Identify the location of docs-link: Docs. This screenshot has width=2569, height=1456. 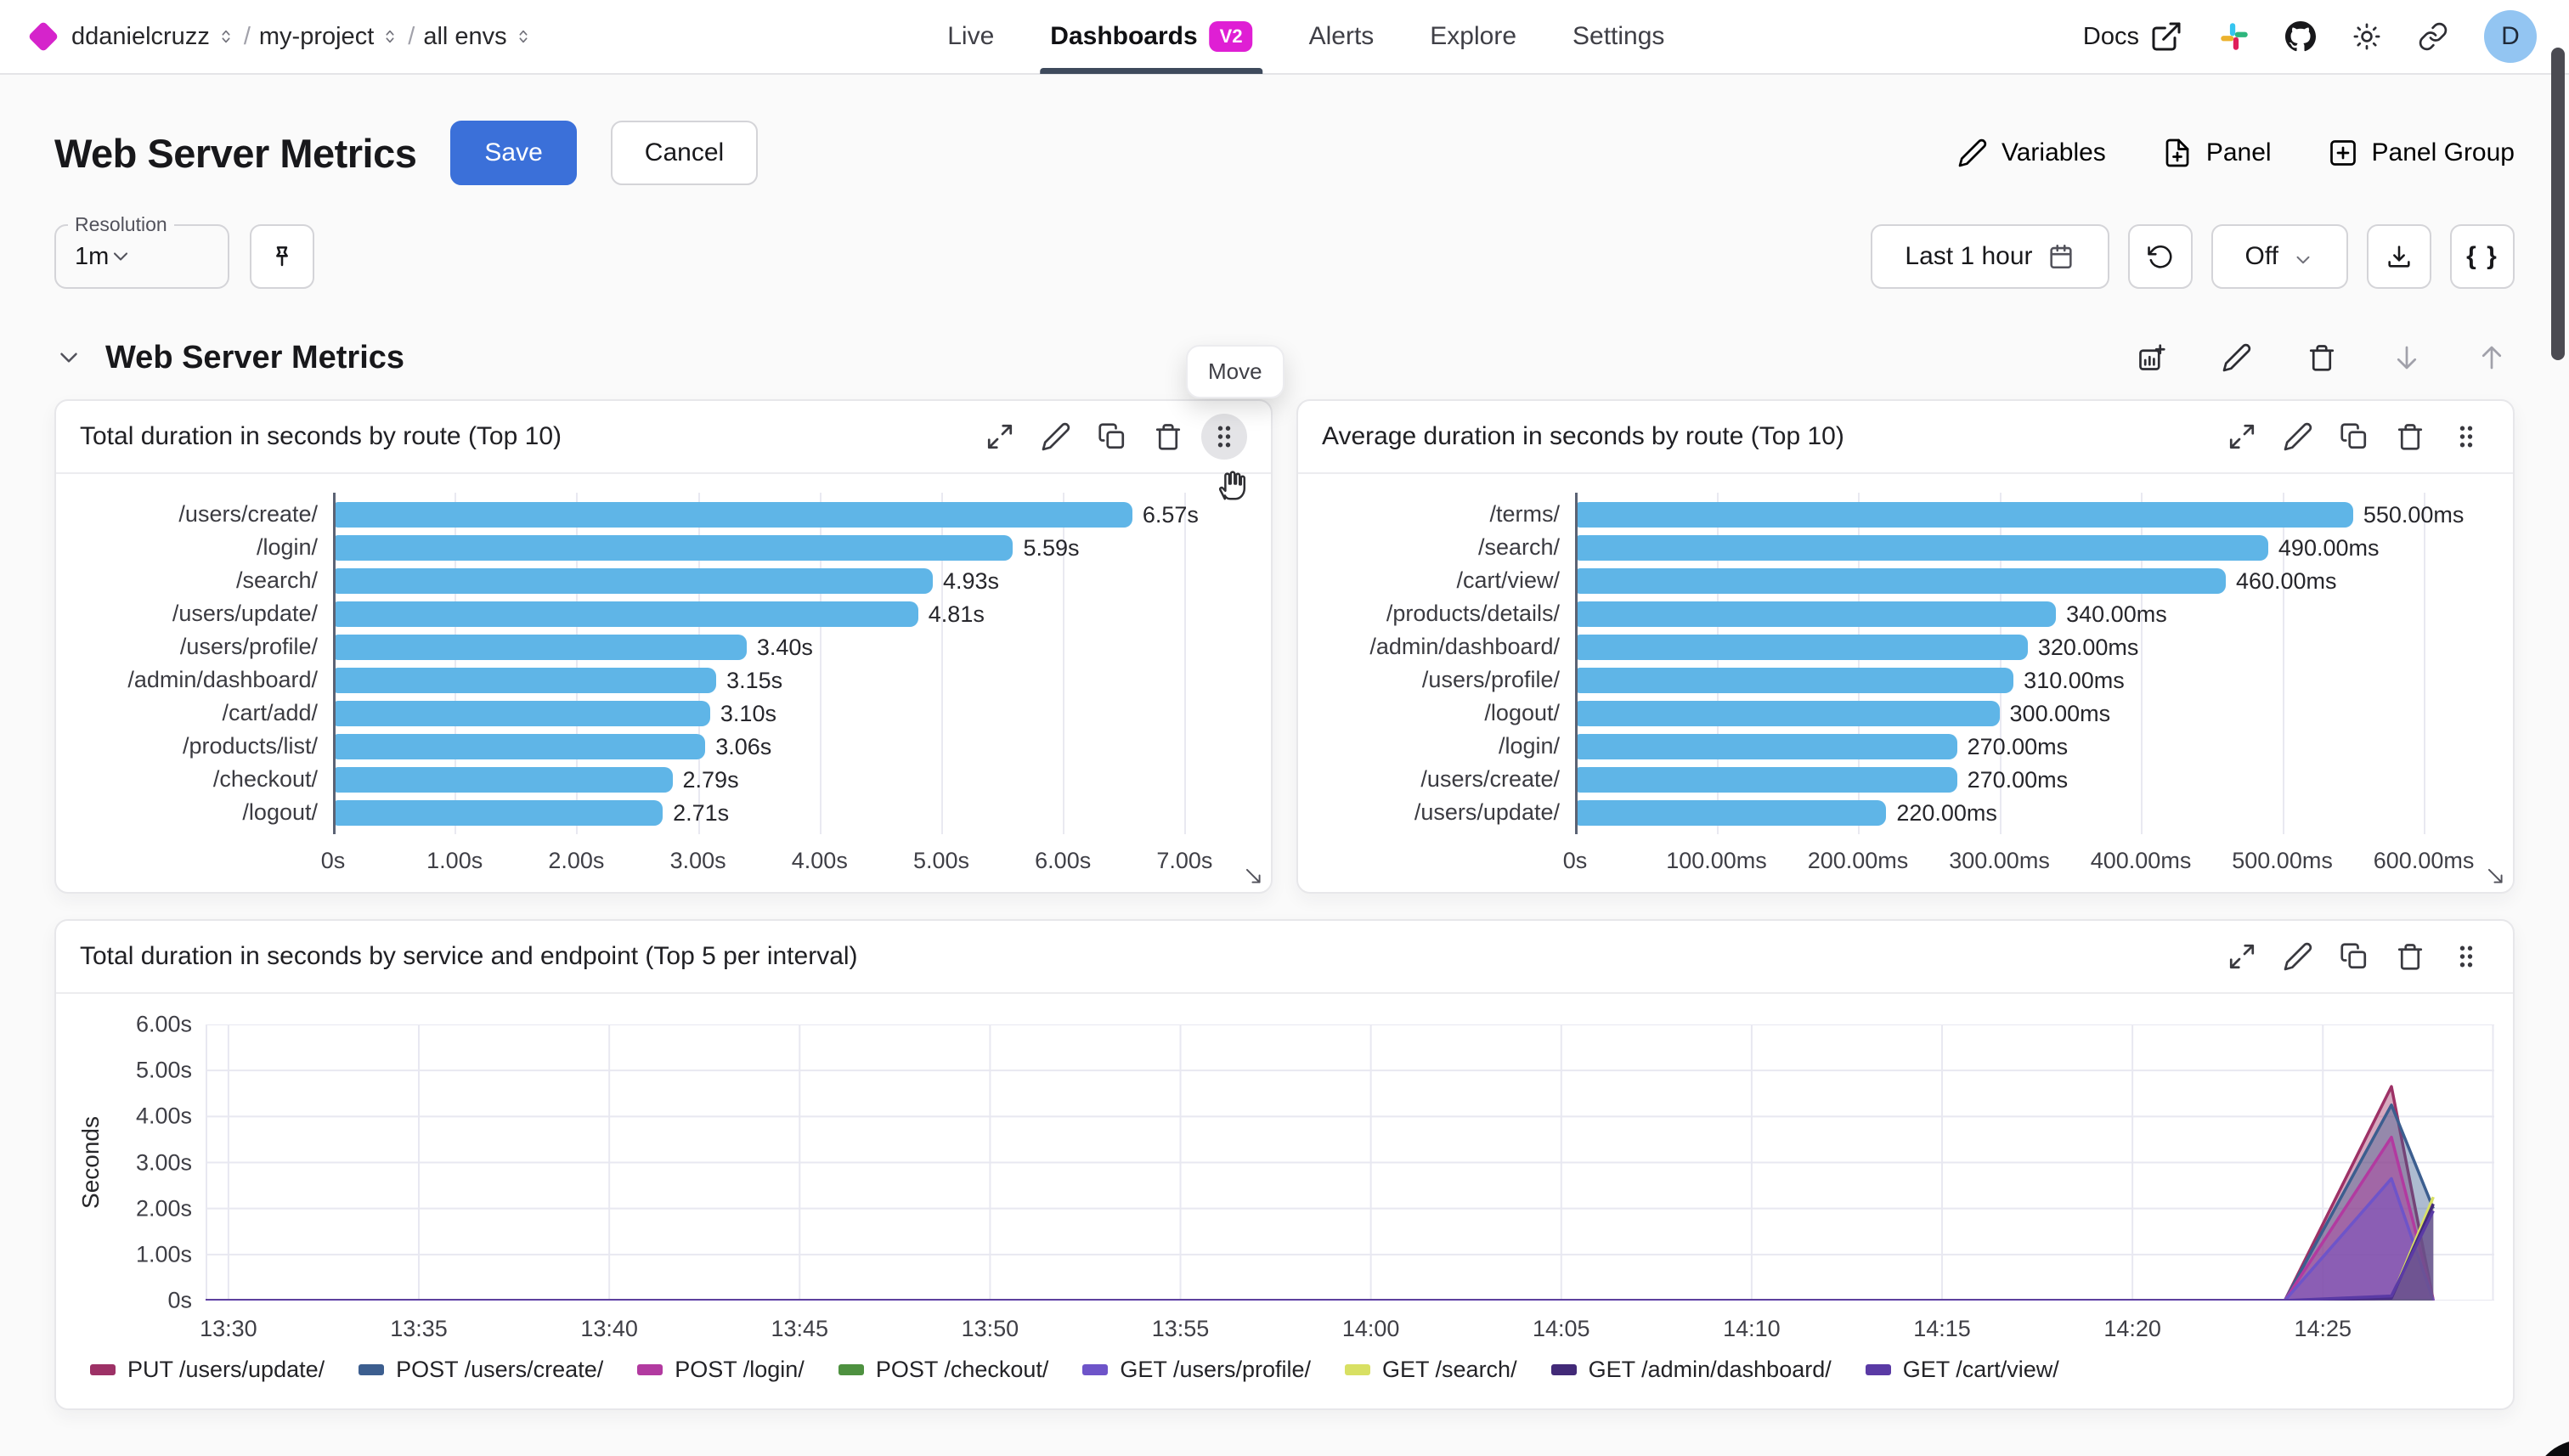
(2133, 37).